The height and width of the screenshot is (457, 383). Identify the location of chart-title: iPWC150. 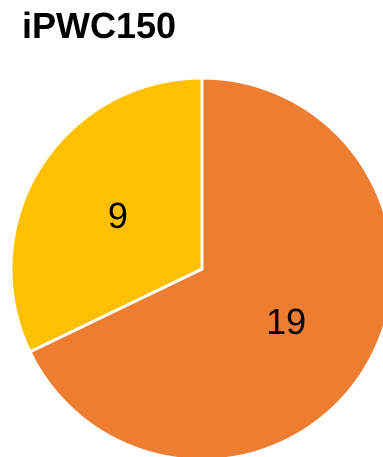
(99, 25).